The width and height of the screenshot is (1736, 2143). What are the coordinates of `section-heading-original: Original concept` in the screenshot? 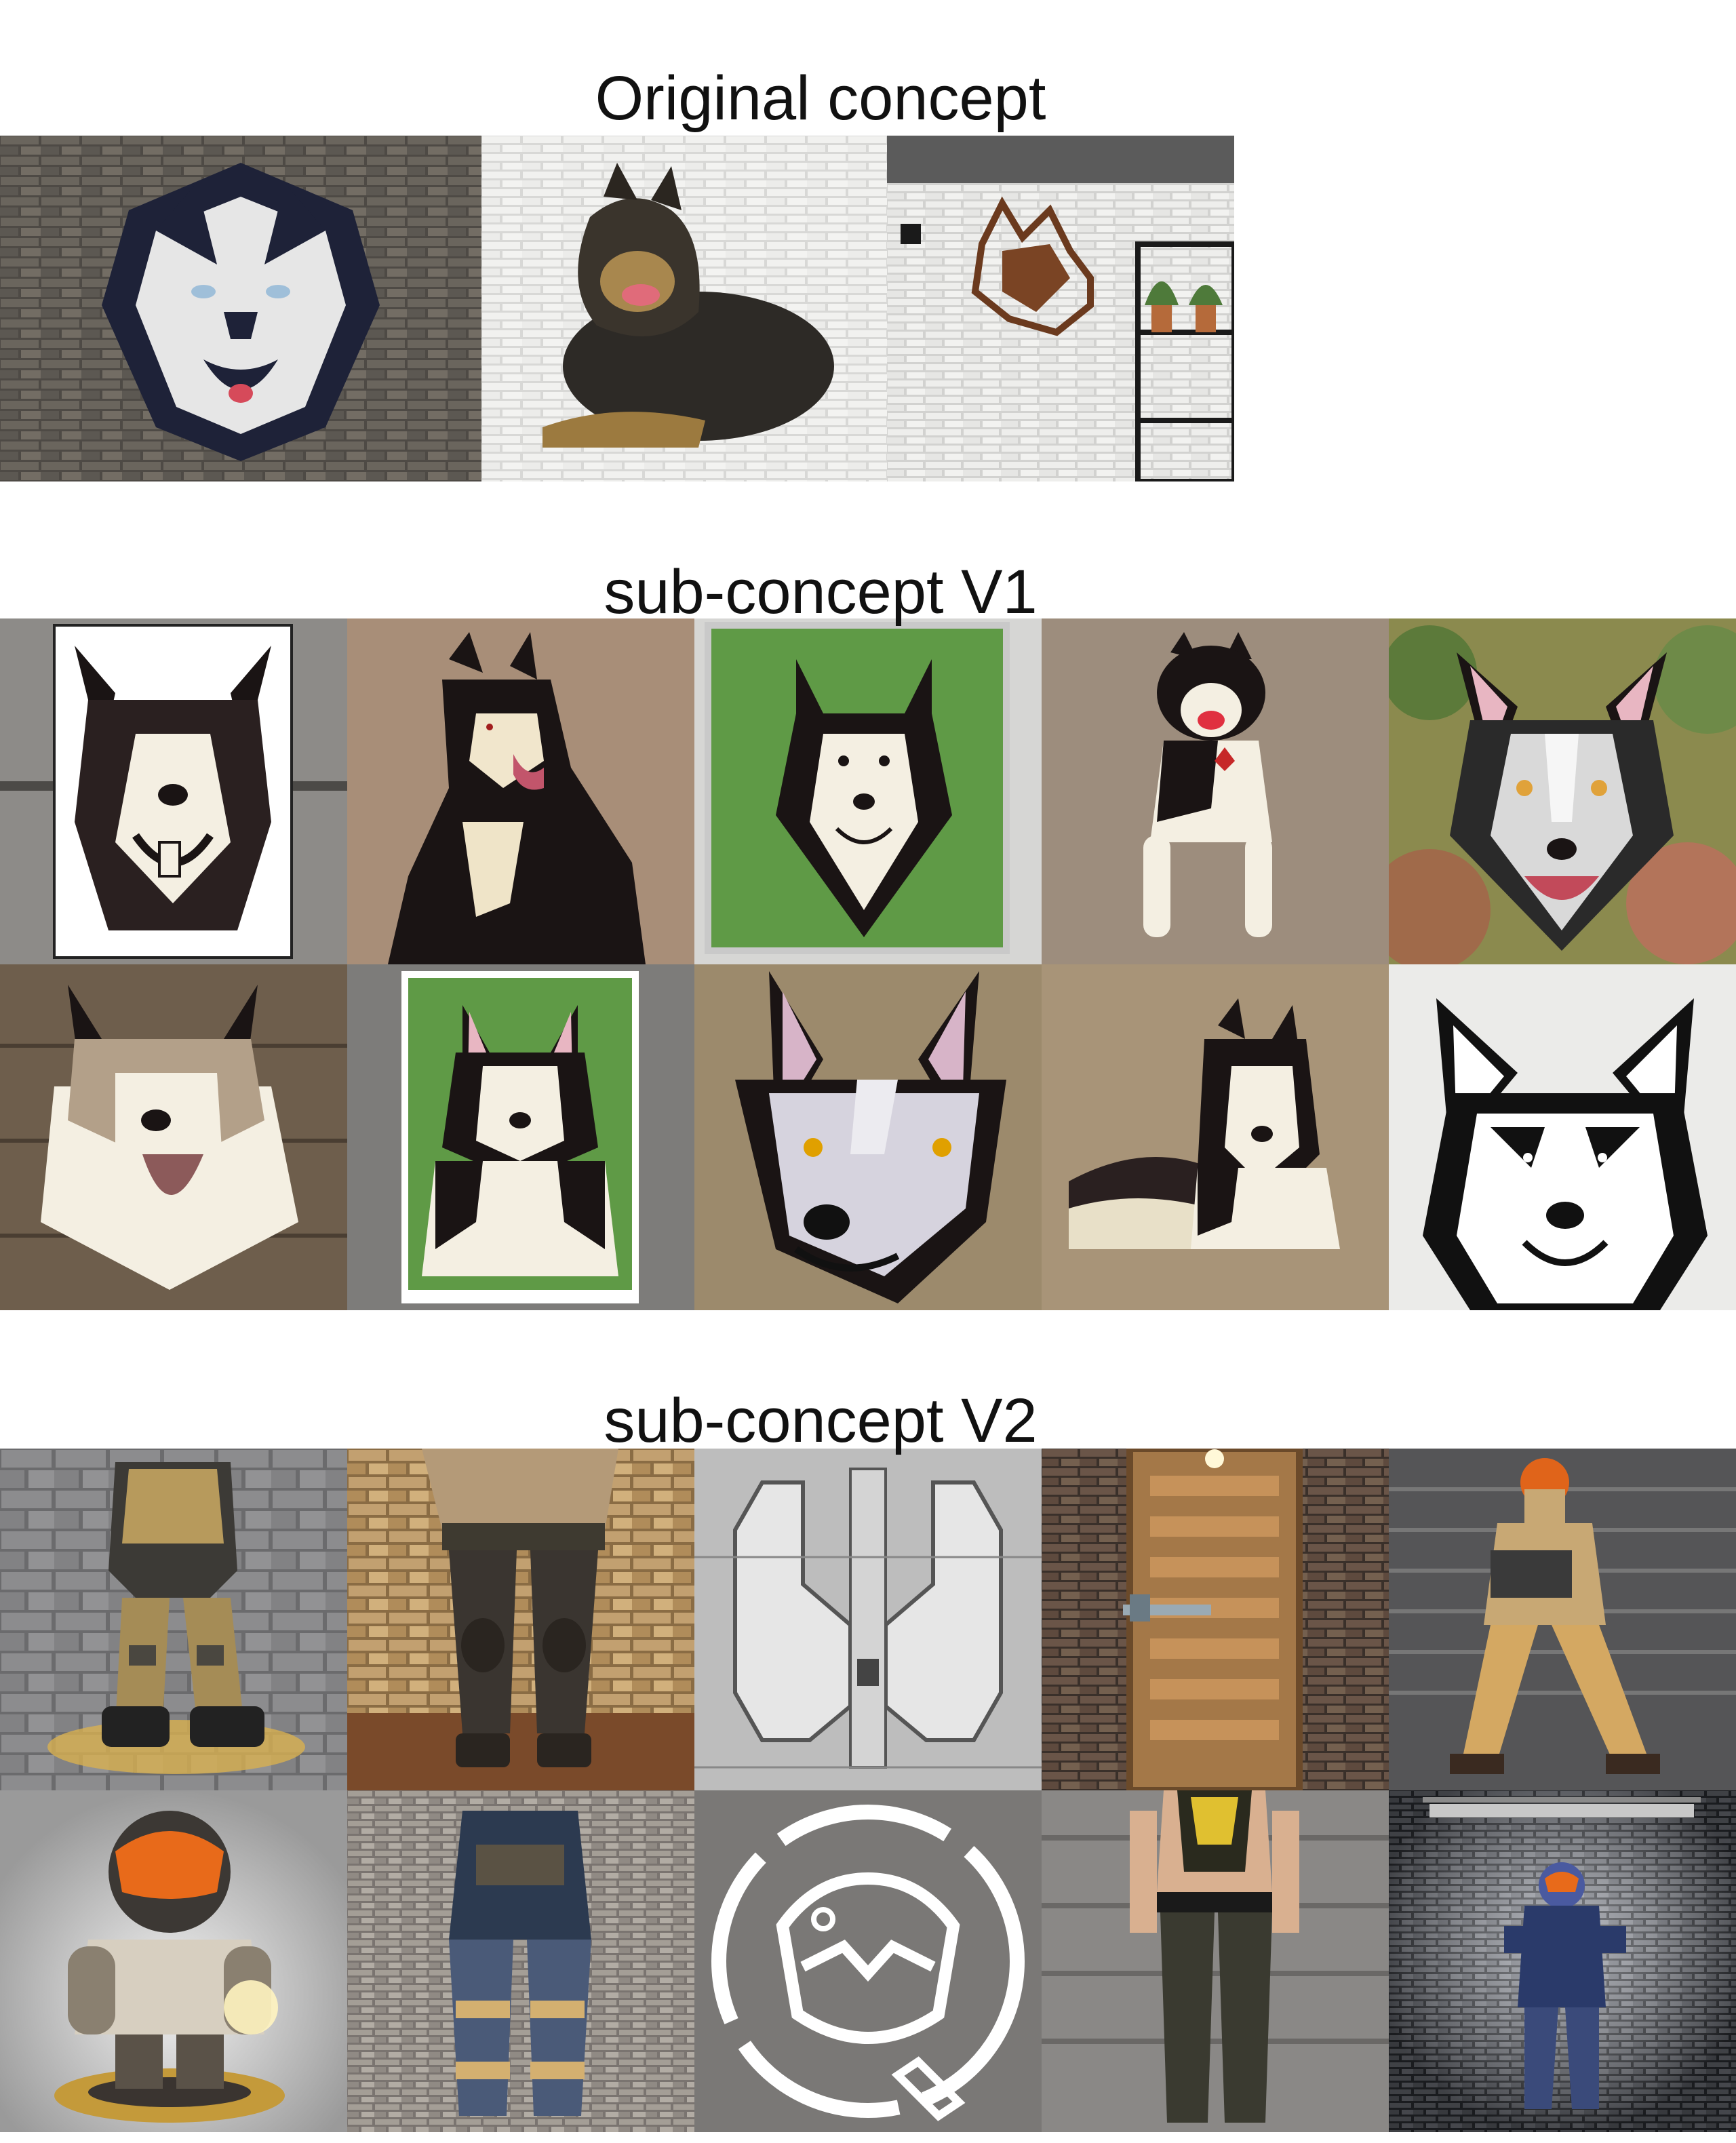 It's located at (820, 98).